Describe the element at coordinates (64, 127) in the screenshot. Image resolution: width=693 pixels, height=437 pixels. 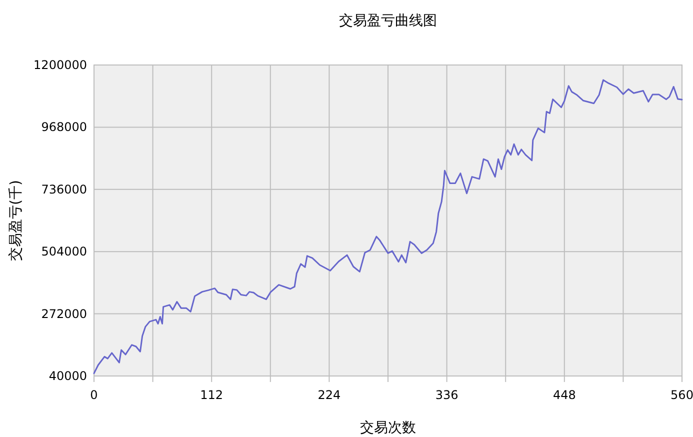
I see `y-tick-label: 968000` at that location.